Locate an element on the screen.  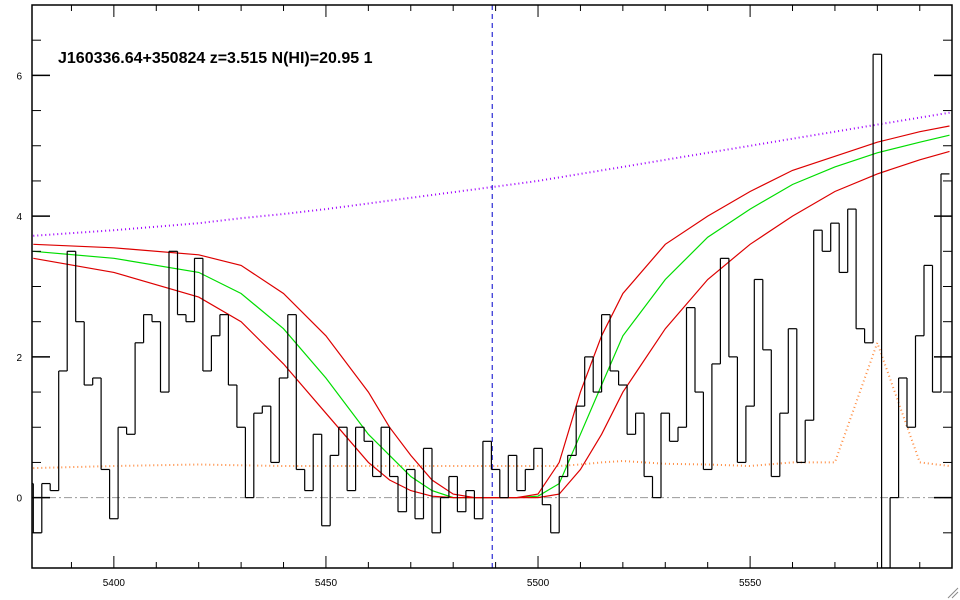
x-tick-label: 5550 is located at coordinates (750, 583).